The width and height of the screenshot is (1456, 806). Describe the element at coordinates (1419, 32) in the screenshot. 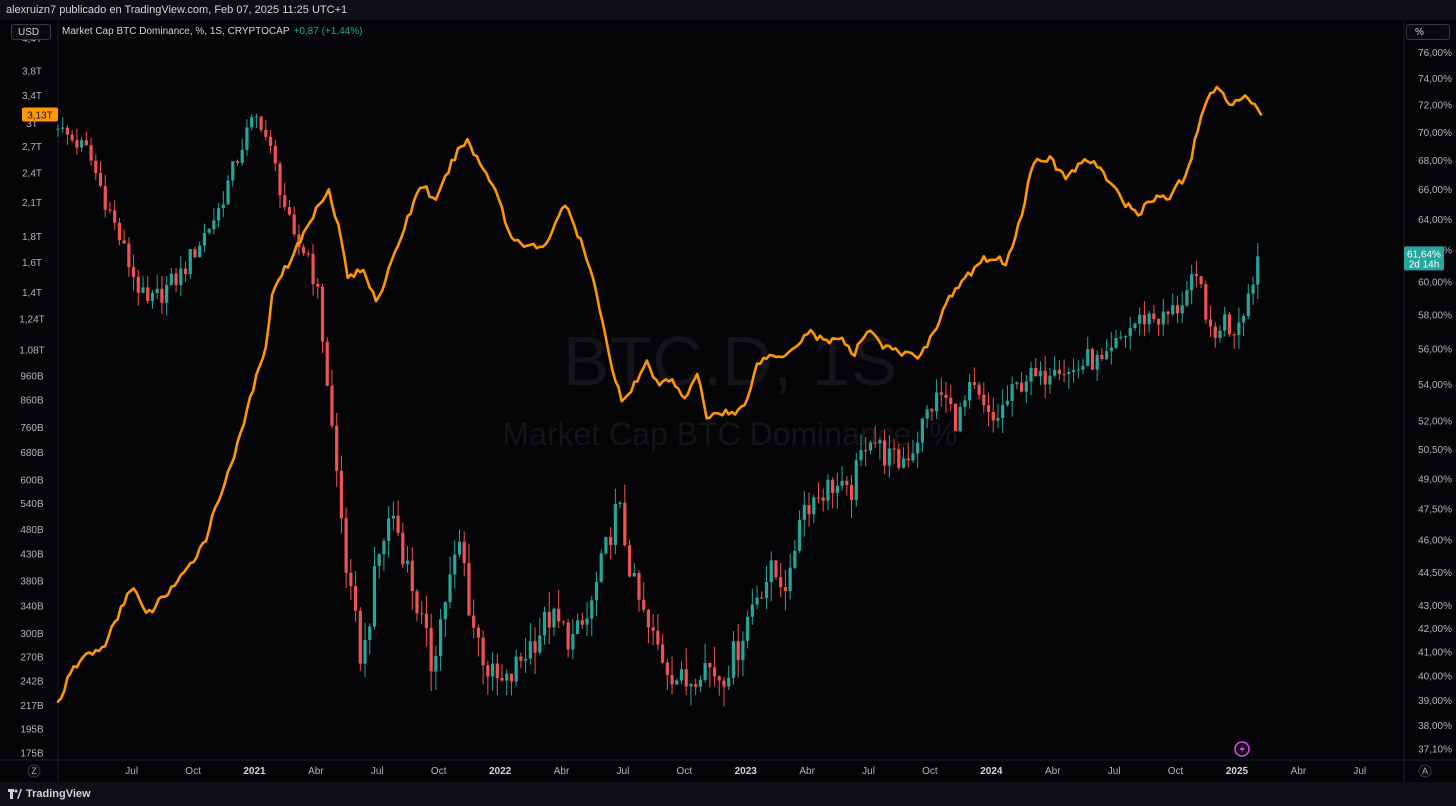

I see `percent-scale-label: %` at that location.